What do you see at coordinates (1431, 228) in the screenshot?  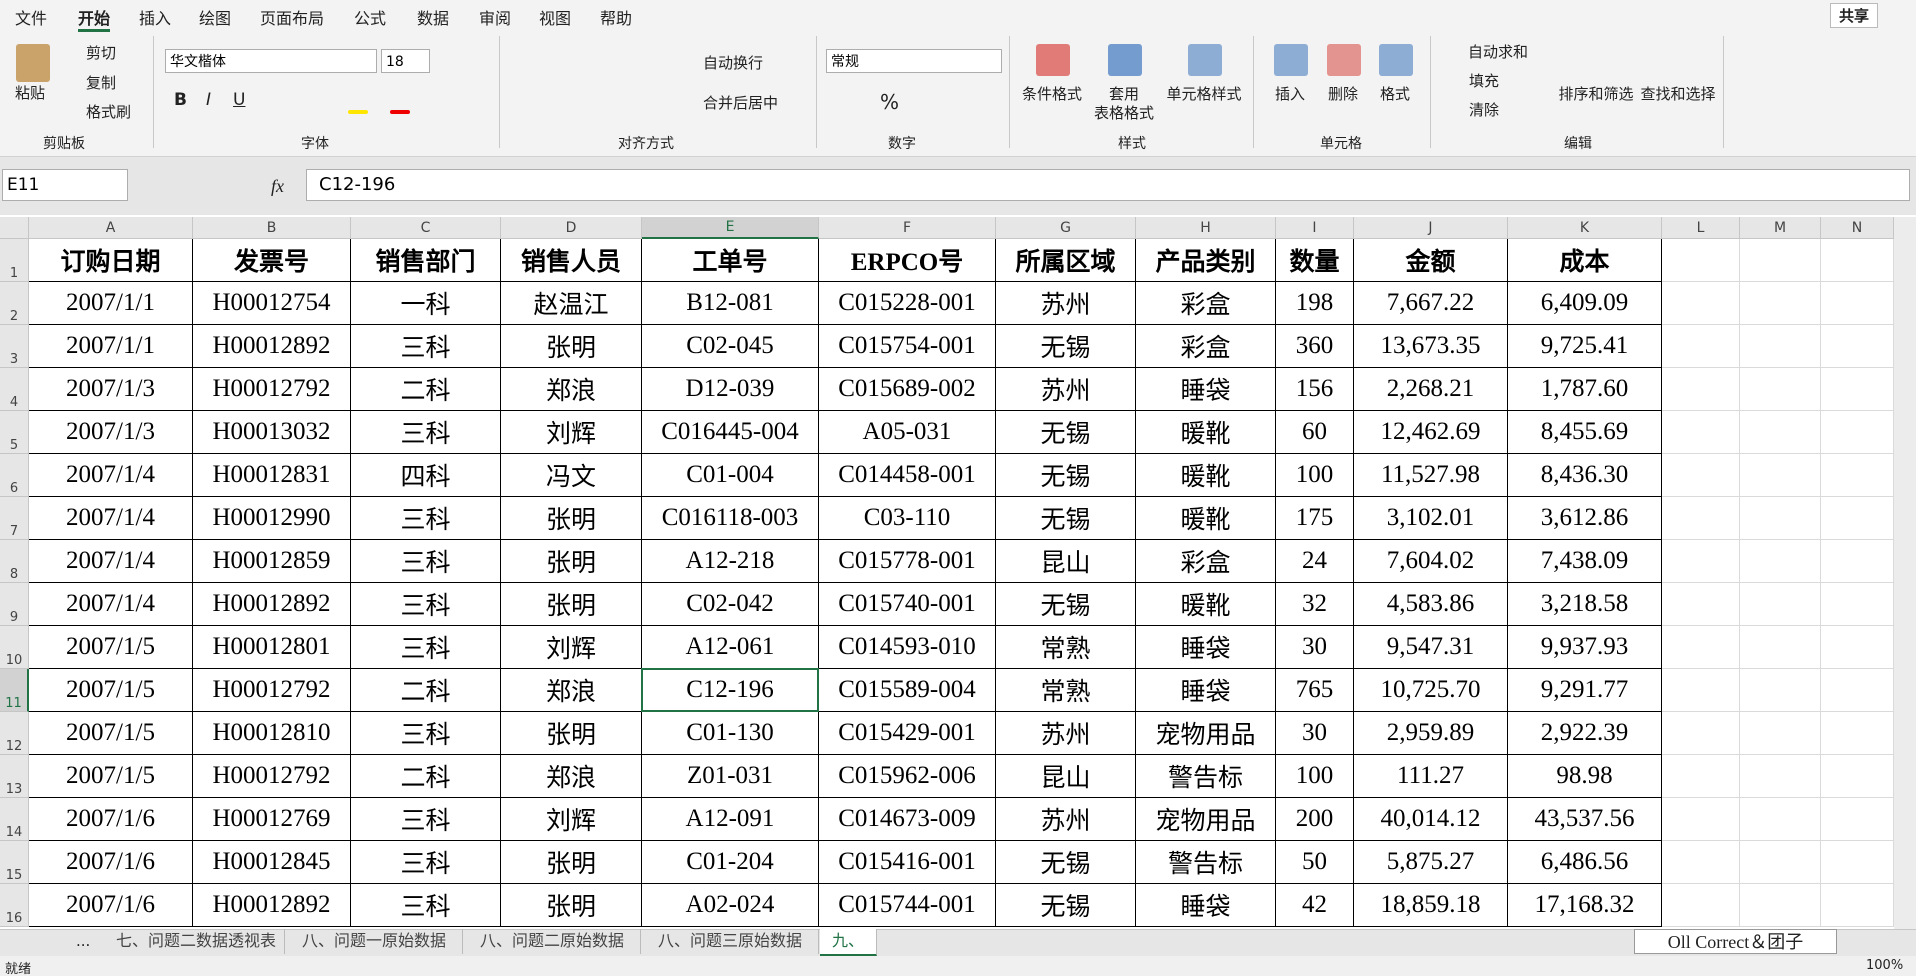 I see `column-header: J` at bounding box center [1431, 228].